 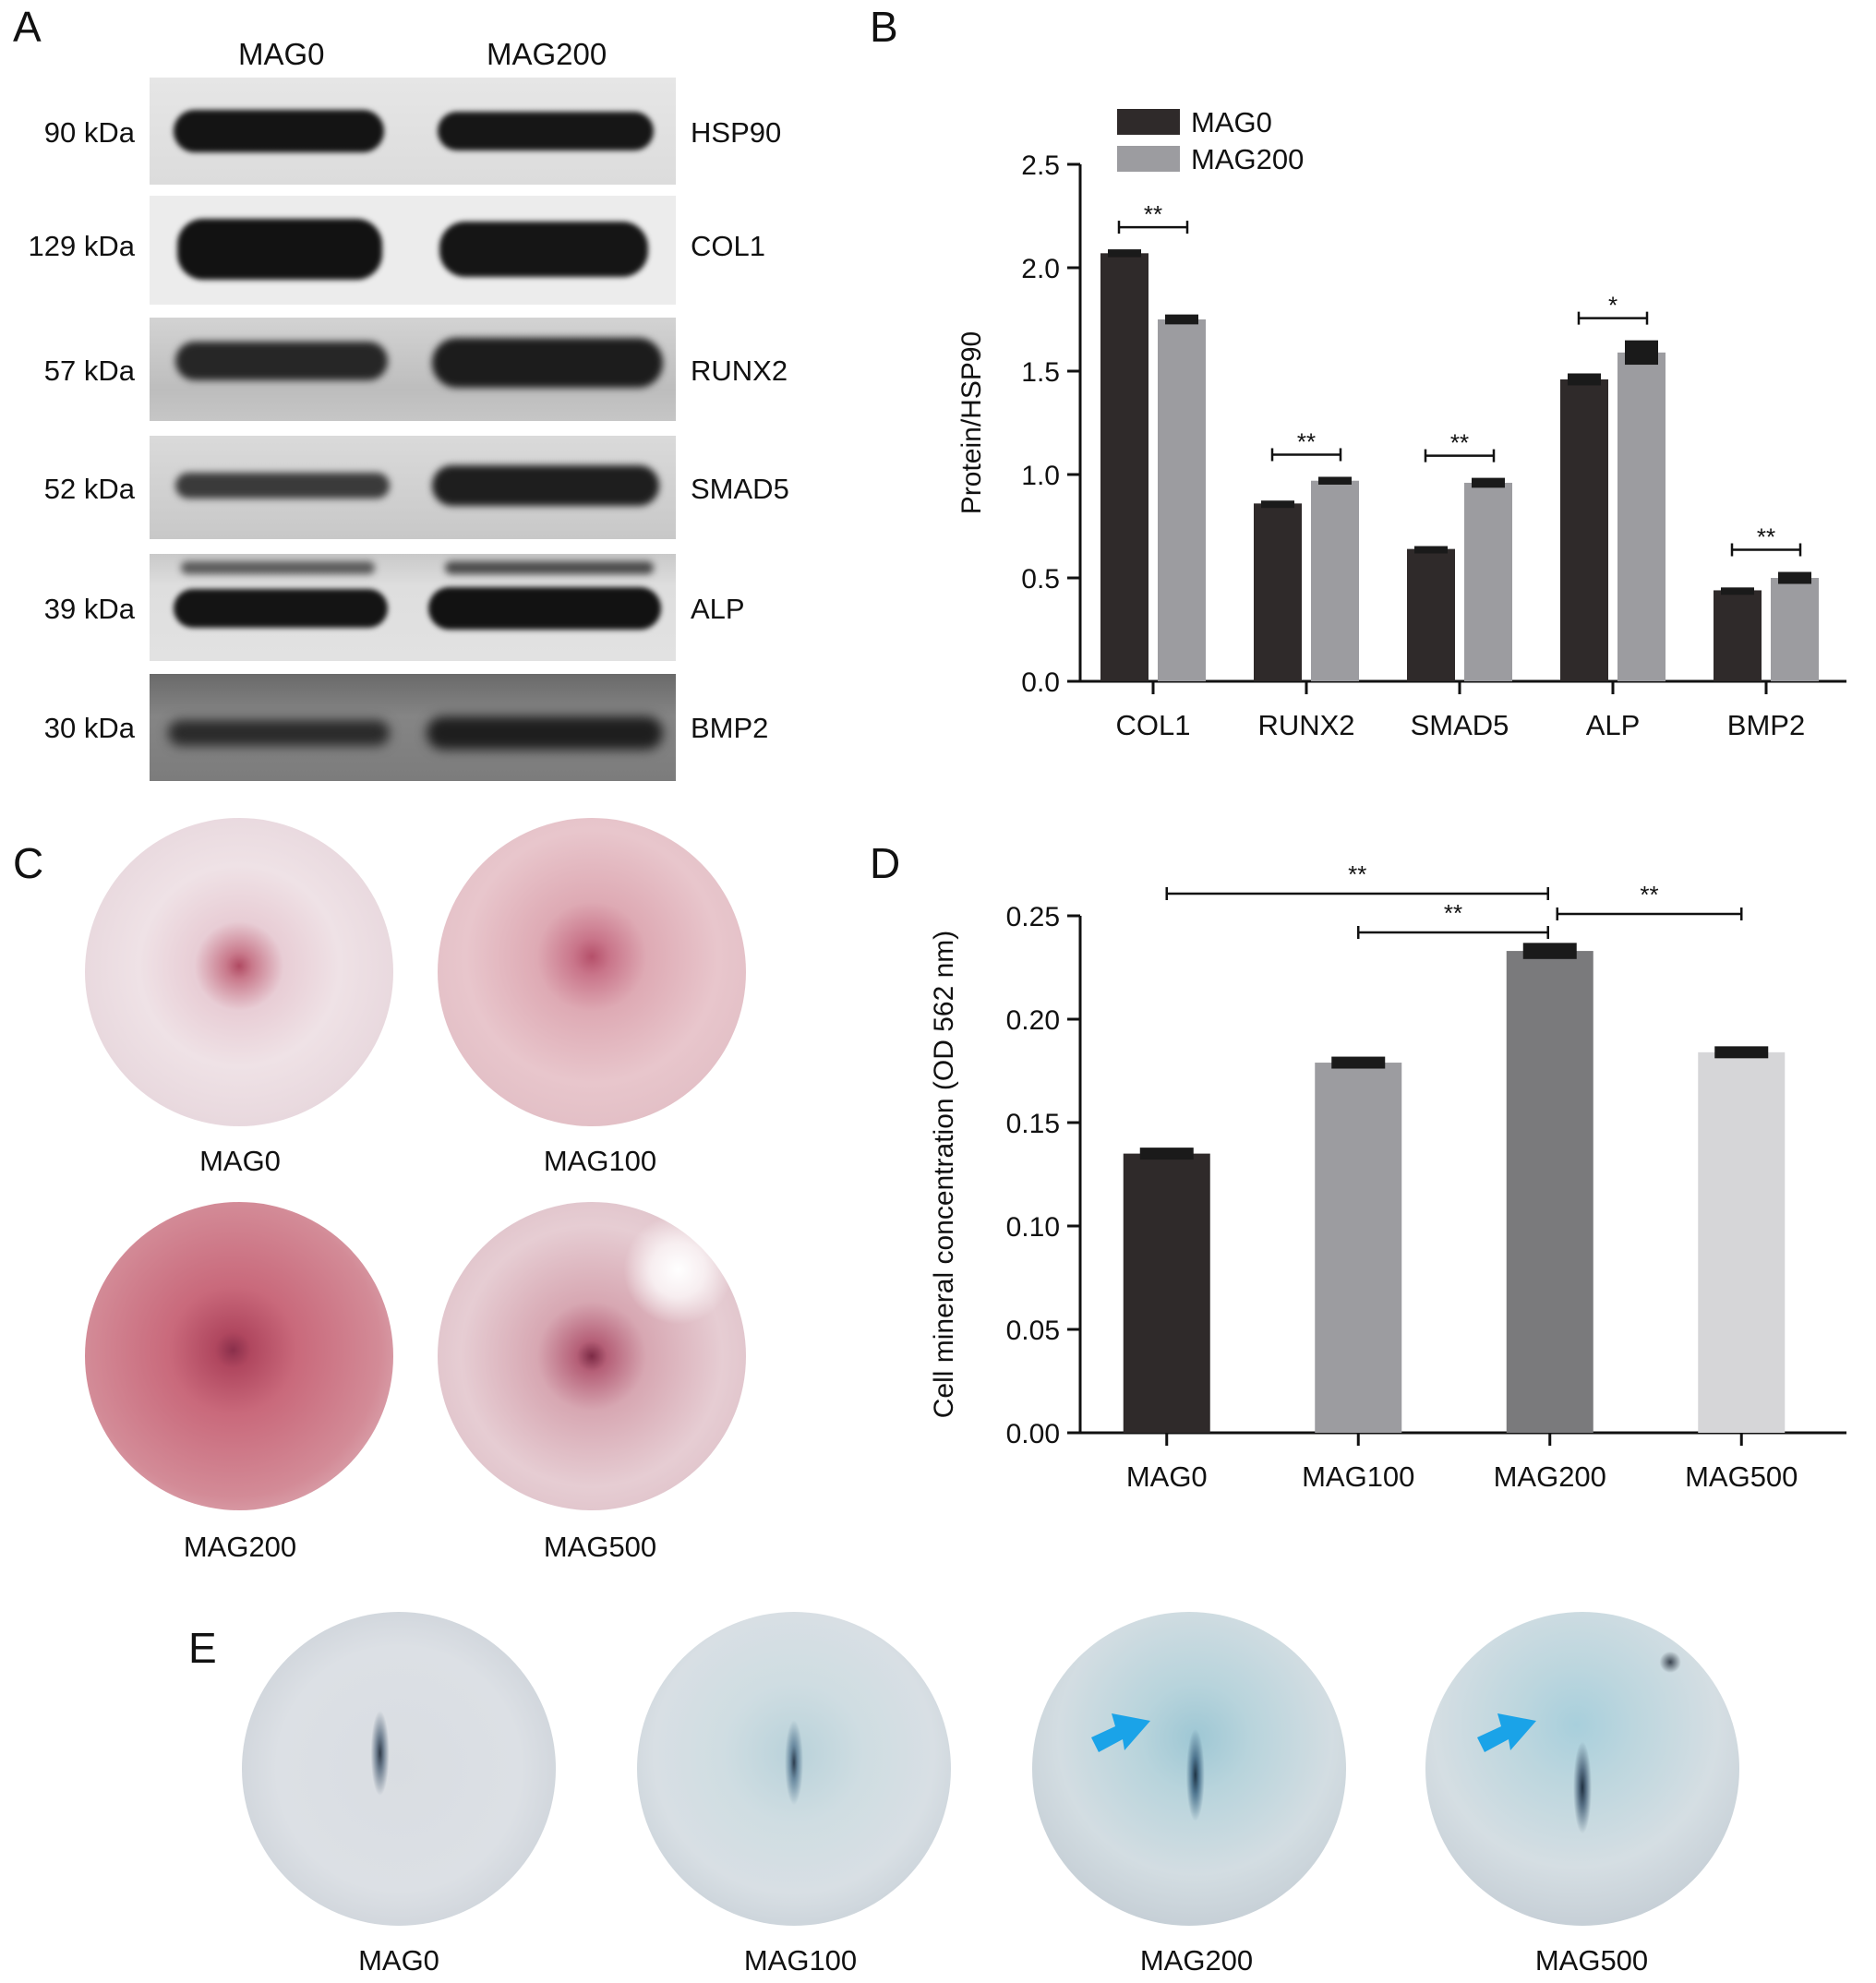 I want to click on protein-label: BMP2, so click(x=730, y=728).